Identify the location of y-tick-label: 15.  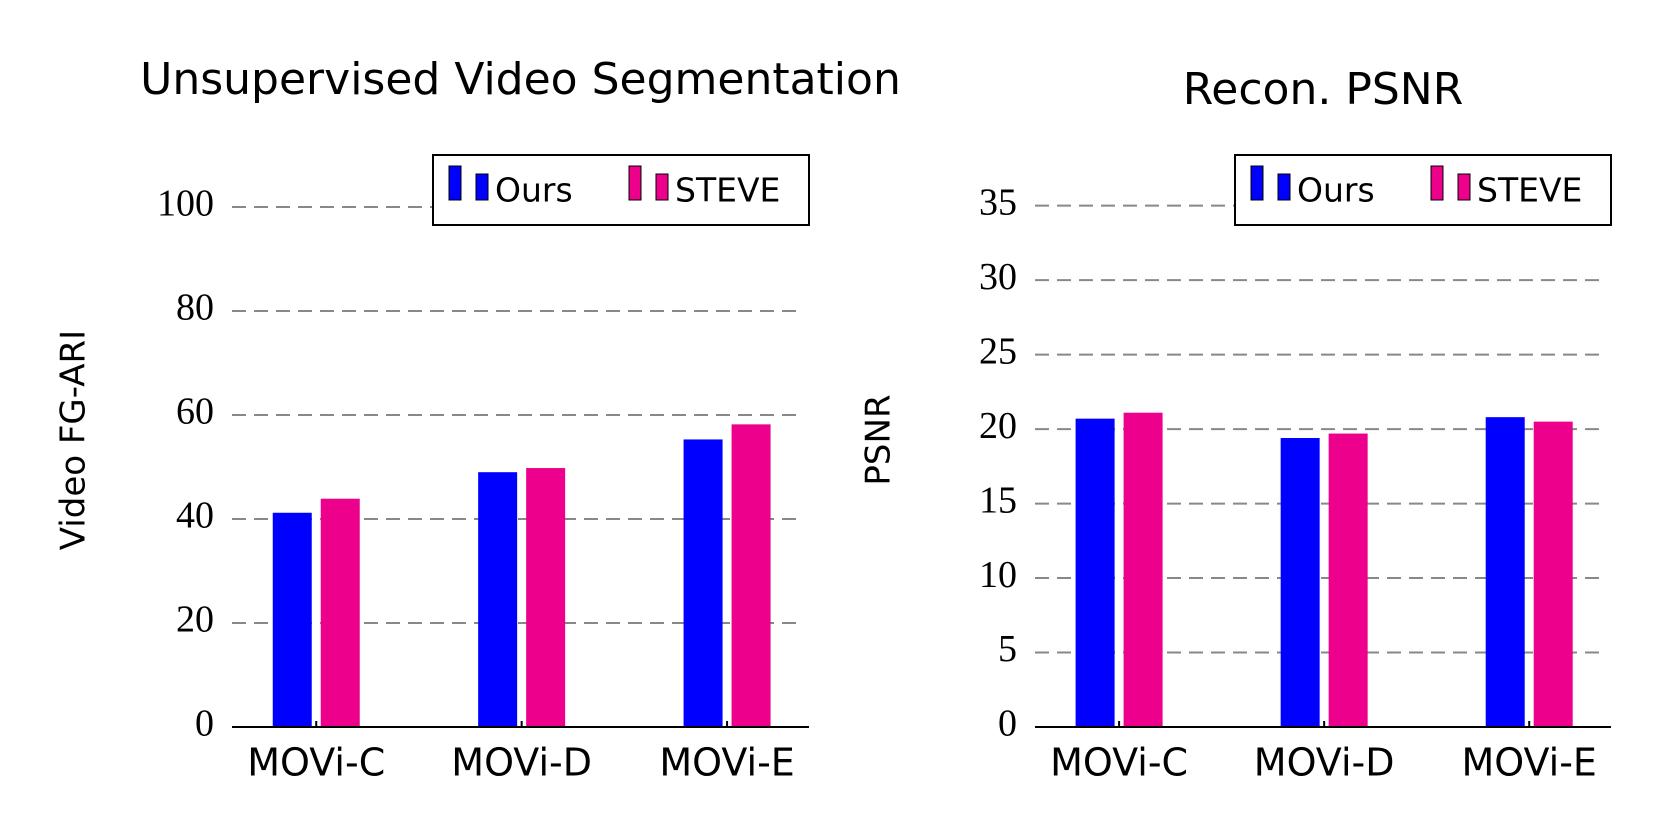
(998, 500).